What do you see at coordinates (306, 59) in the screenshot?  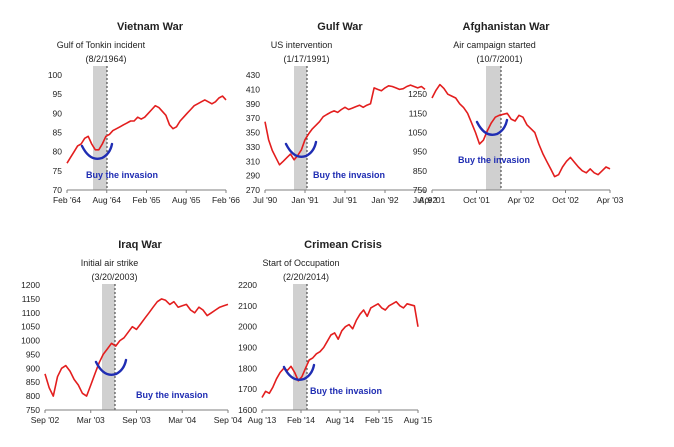 I see `annotation-date: (1/17/1991)` at bounding box center [306, 59].